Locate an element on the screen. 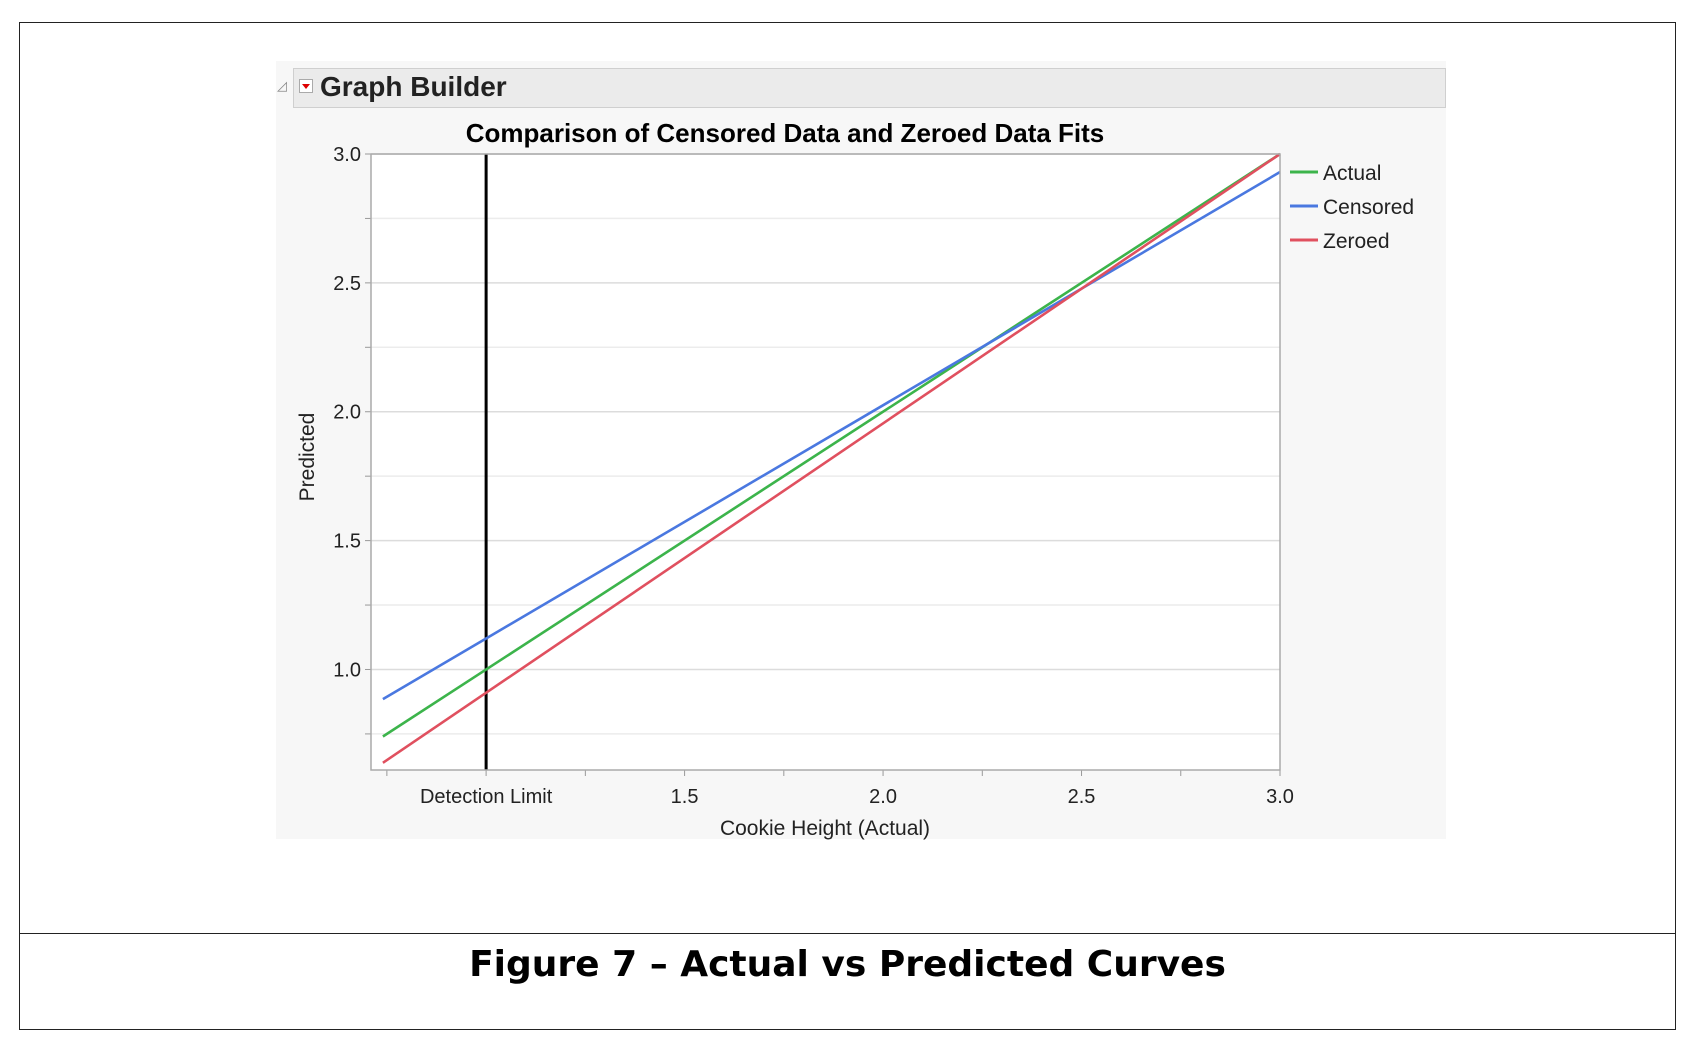  graph-builder-header: ◿ Graph Builder is located at coordinates (861, 88).